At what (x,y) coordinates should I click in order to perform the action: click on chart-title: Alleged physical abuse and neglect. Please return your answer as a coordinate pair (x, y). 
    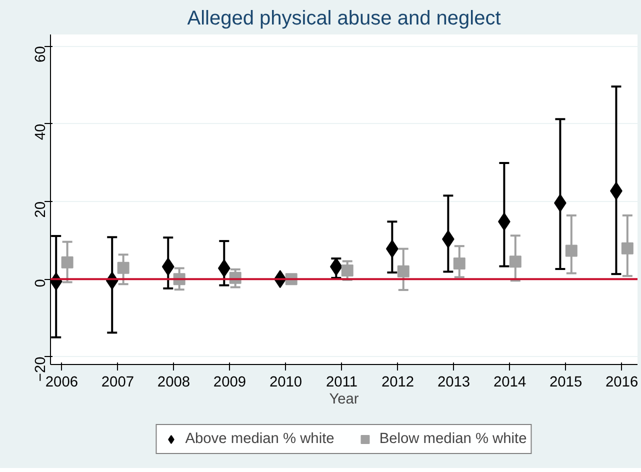
    Looking at the image, I should click on (344, 19).